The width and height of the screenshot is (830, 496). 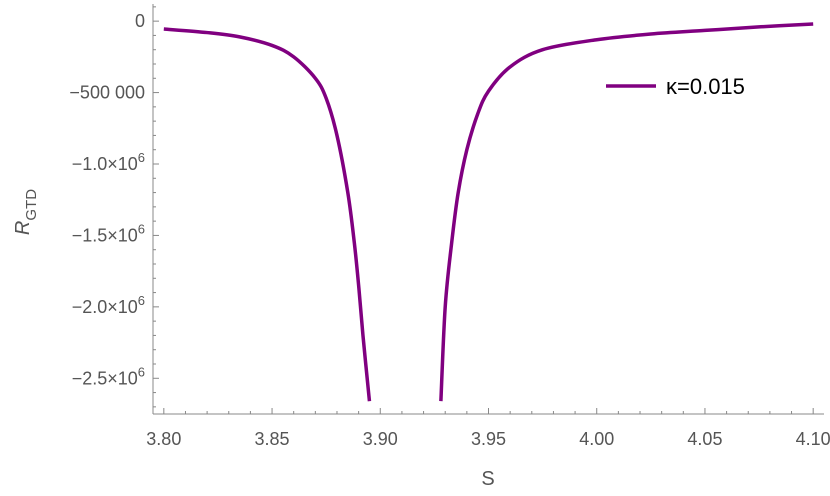 What do you see at coordinates (108, 376) in the screenshot?
I see `y-tick-label: −2.5×10⁶` at bounding box center [108, 376].